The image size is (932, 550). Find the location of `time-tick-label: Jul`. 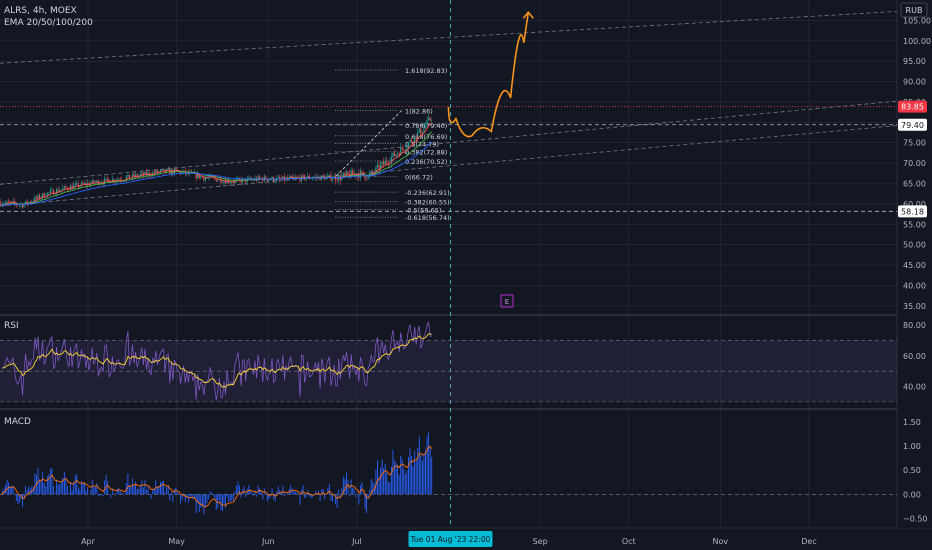

time-tick-label: Jul is located at coordinates (356, 541).